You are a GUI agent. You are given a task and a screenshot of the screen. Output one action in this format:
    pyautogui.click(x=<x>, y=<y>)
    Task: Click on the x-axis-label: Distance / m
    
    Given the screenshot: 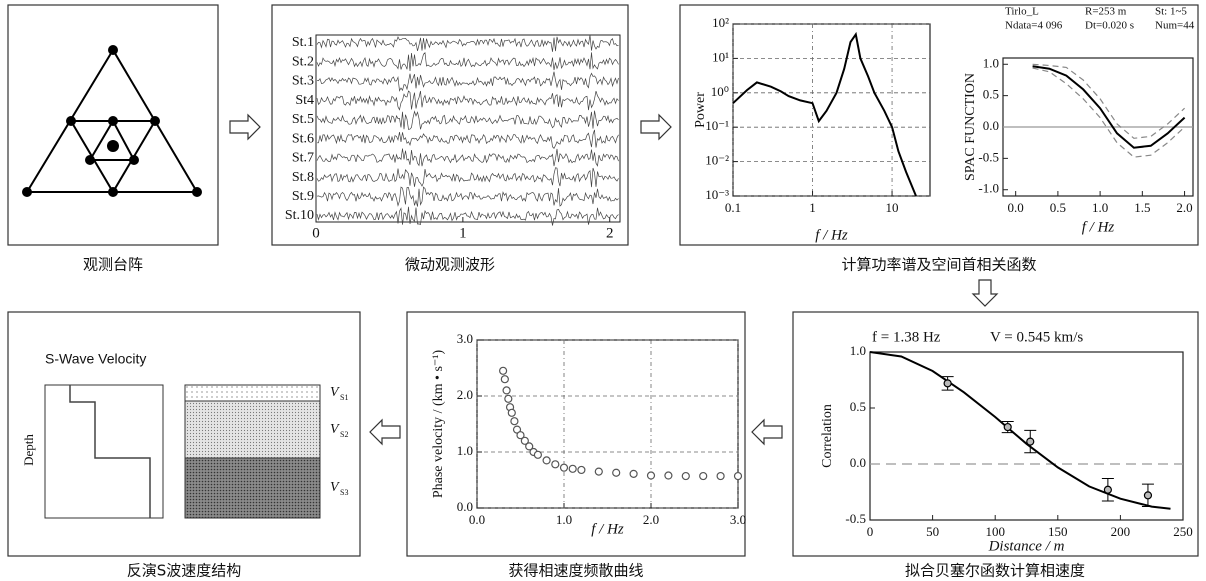 What is the action you would take?
    pyautogui.click(x=1026, y=546)
    